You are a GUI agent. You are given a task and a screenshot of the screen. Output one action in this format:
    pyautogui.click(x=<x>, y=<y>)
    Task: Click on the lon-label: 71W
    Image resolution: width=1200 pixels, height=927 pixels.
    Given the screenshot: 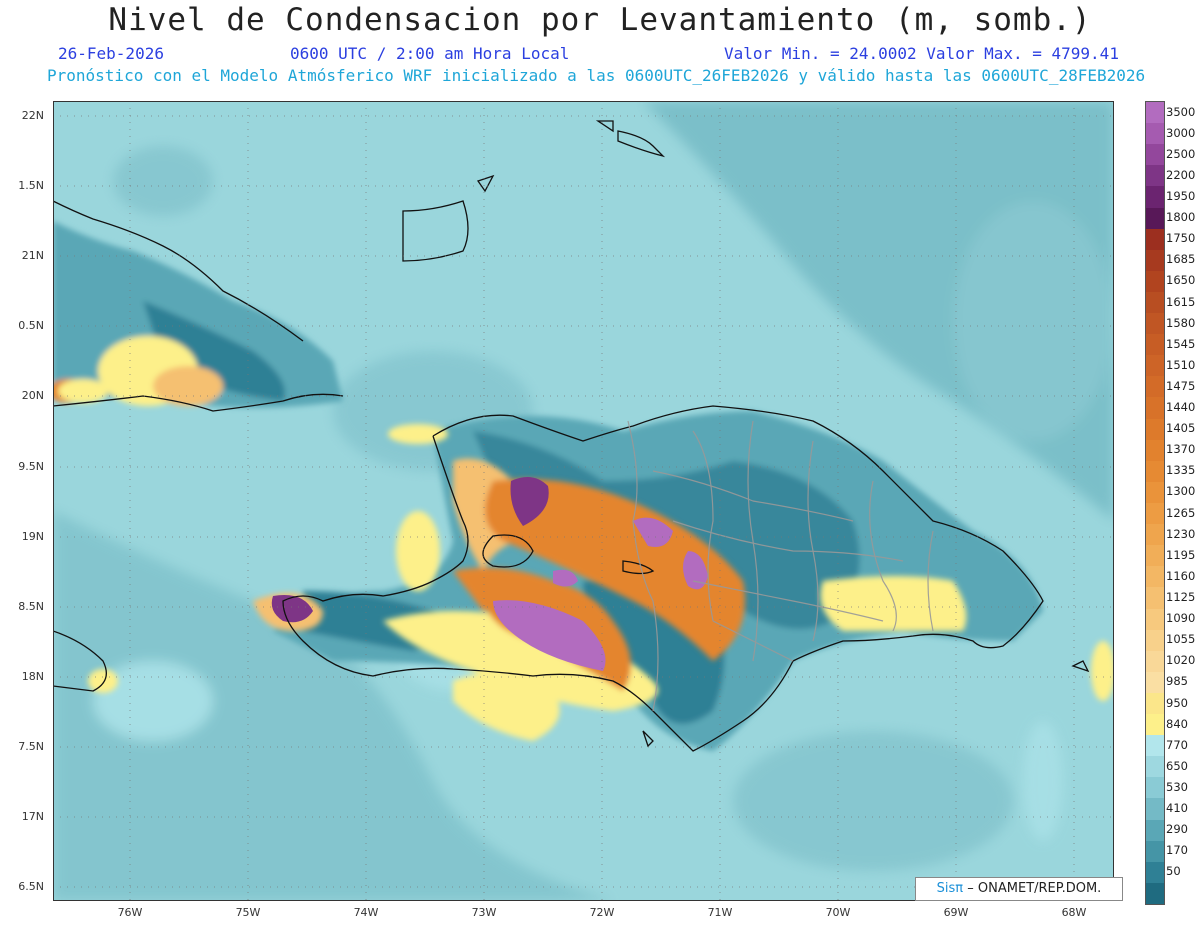 What is the action you would take?
    pyautogui.click(x=720, y=912)
    